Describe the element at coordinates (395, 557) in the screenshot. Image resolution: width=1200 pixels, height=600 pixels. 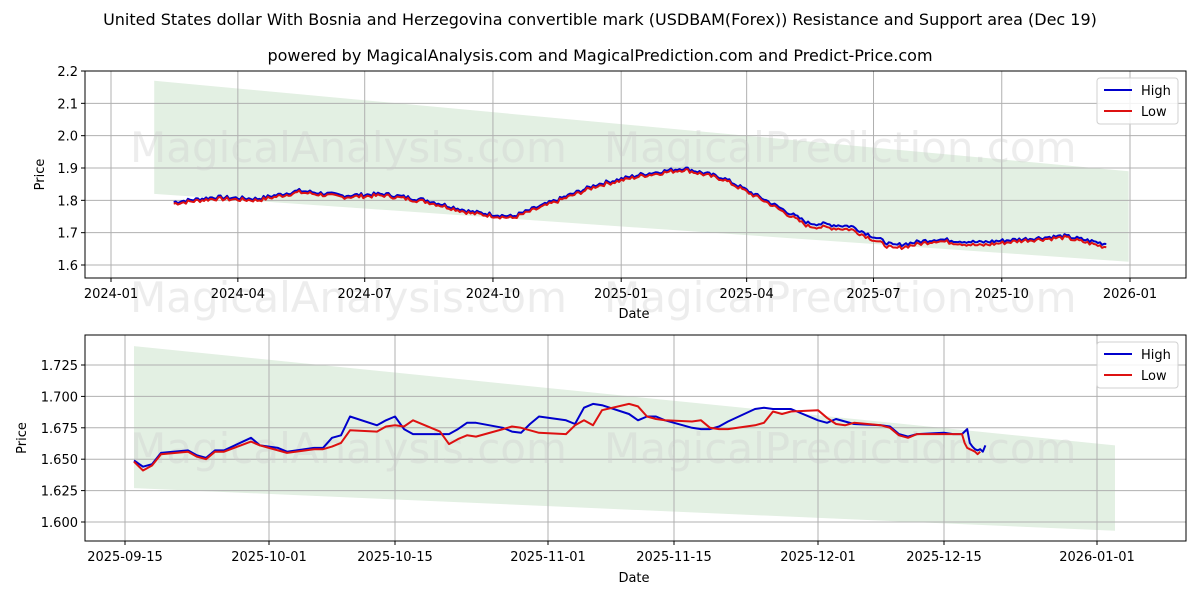
I see `x-tick-label: 2025-10-15` at that location.